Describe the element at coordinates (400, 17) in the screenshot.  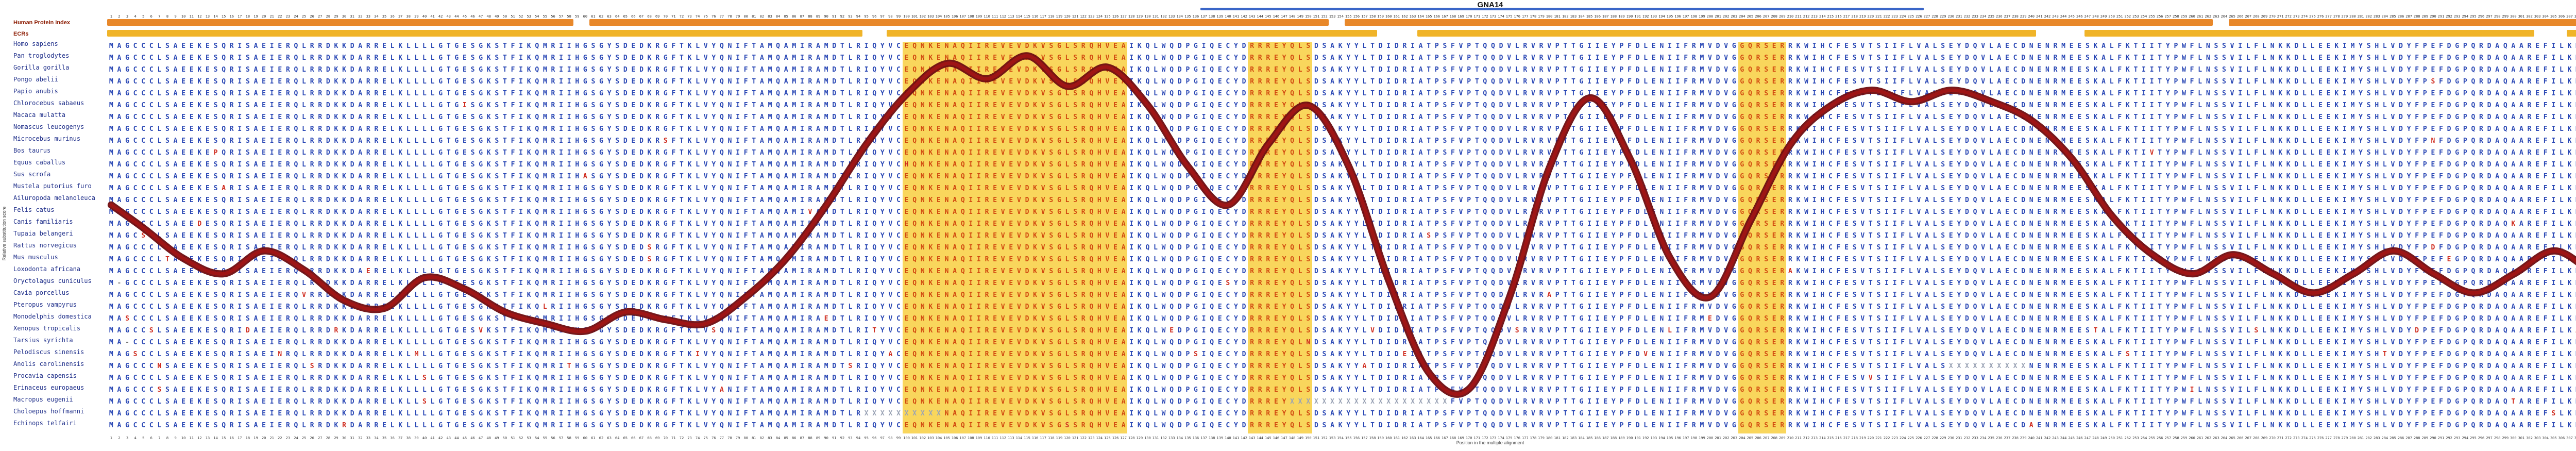
I see `ruler-tick: 37` at that location.